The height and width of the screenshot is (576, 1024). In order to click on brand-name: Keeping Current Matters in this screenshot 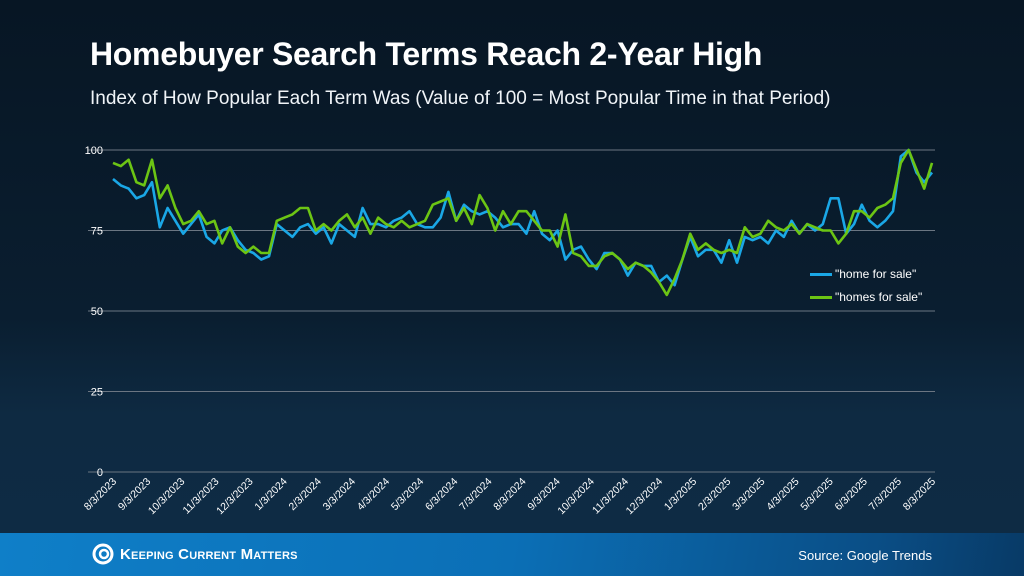, I will do `click(209, 554)`.